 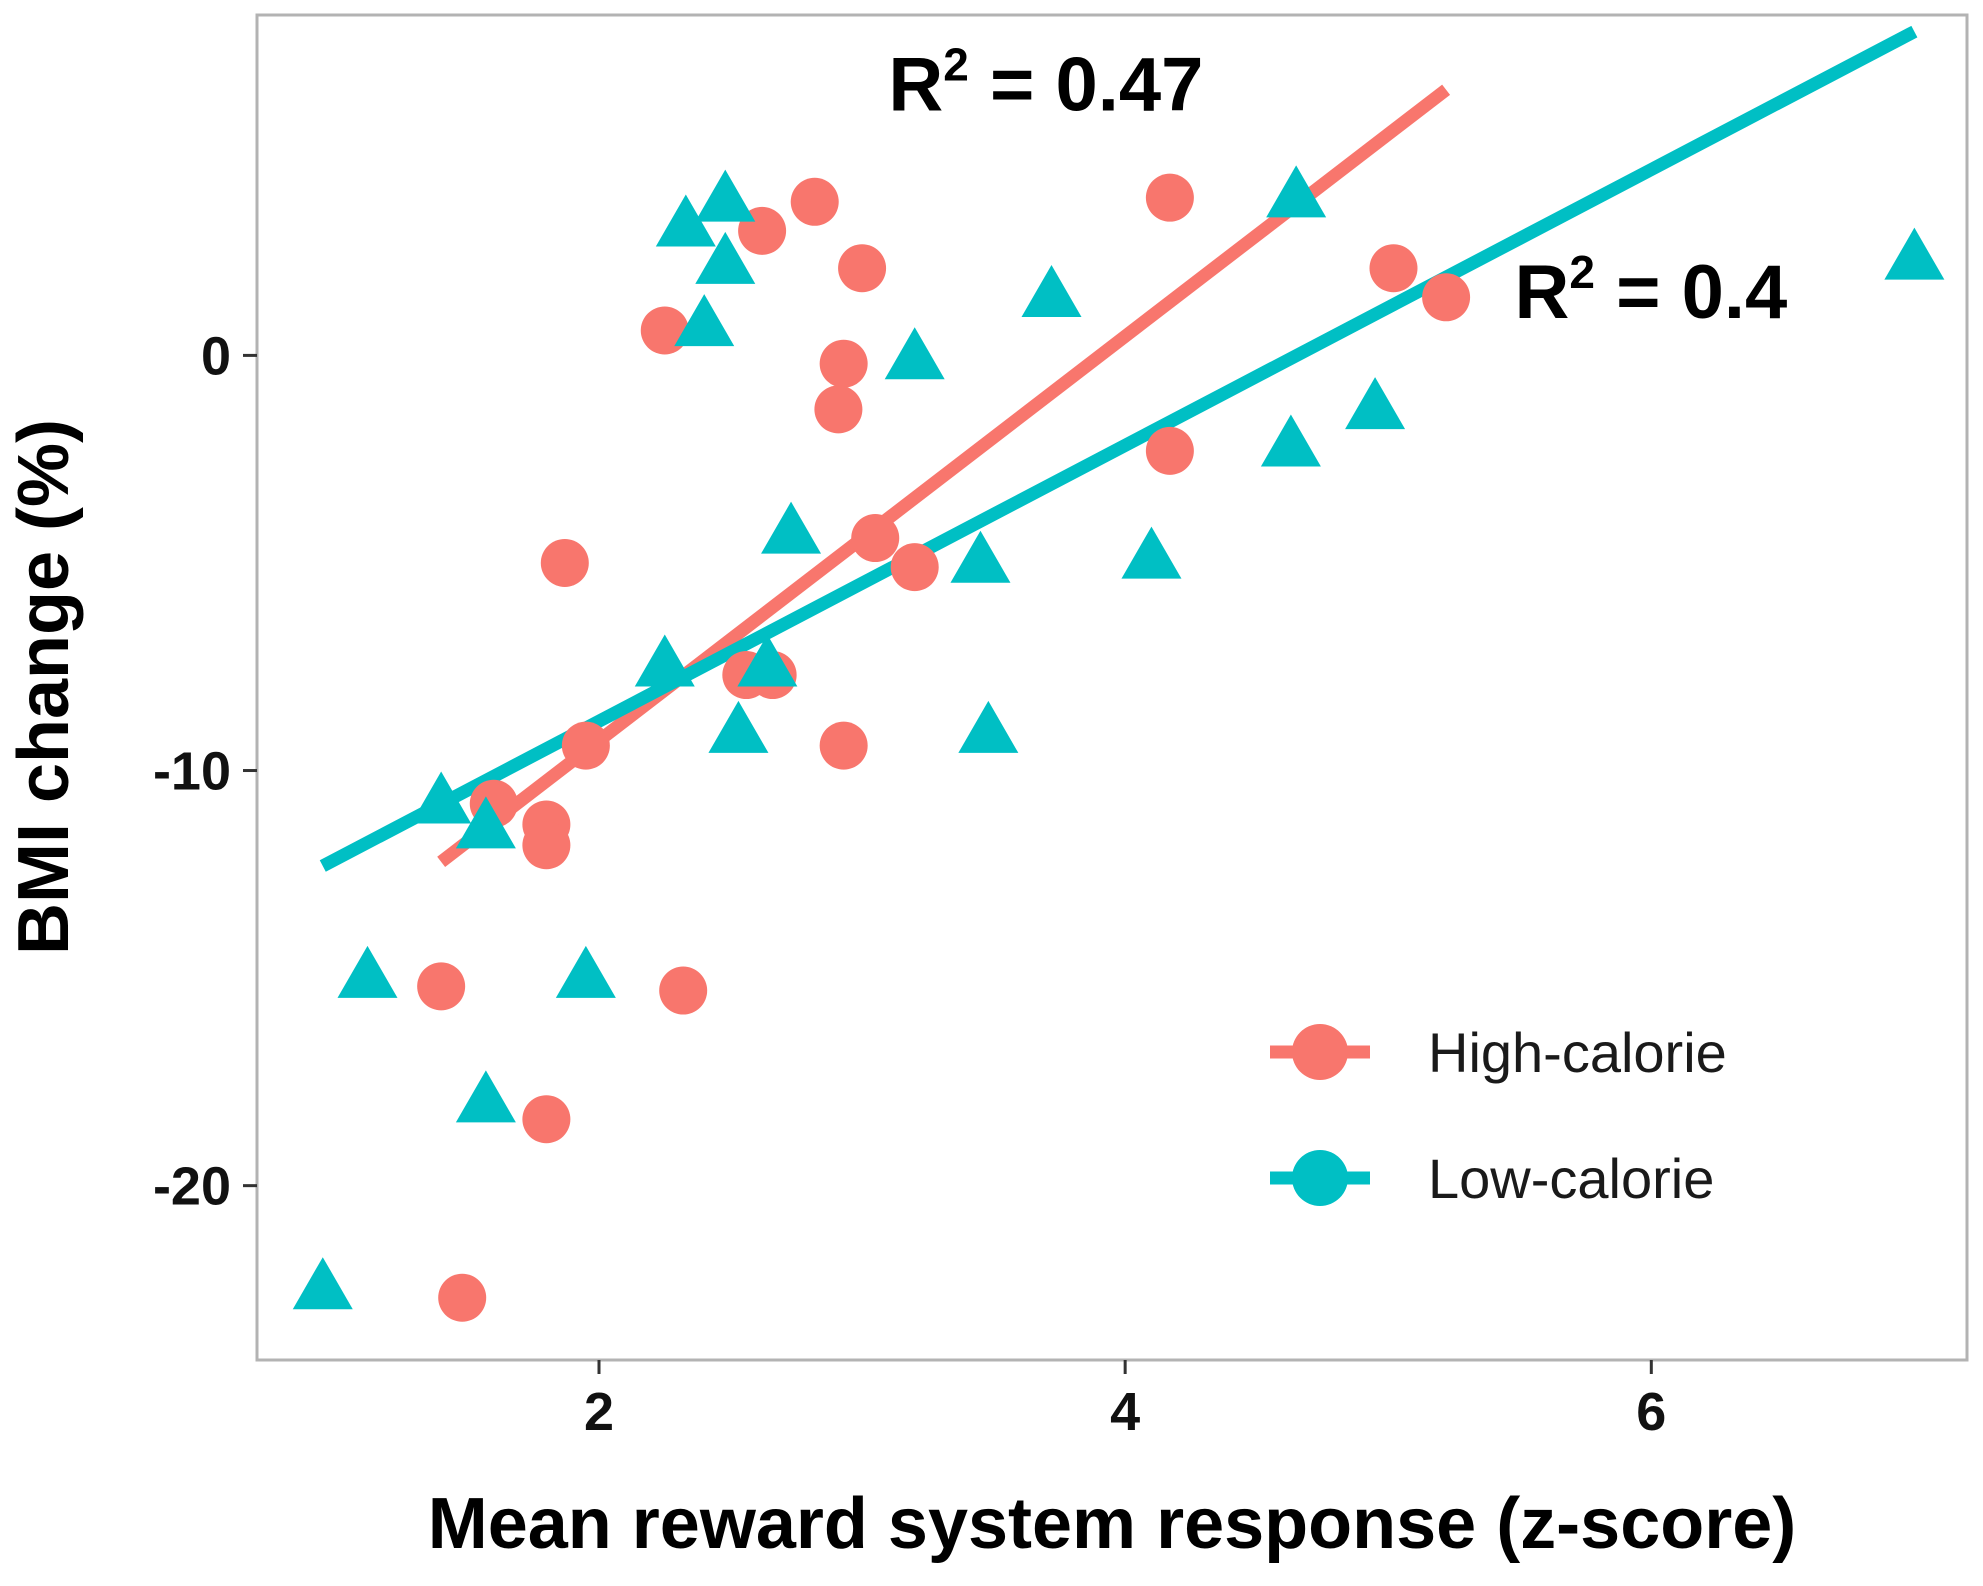 I want to click on r2-annotations: R2 = 0.47 R2 = 0.4, so click(x=1337, y=186).